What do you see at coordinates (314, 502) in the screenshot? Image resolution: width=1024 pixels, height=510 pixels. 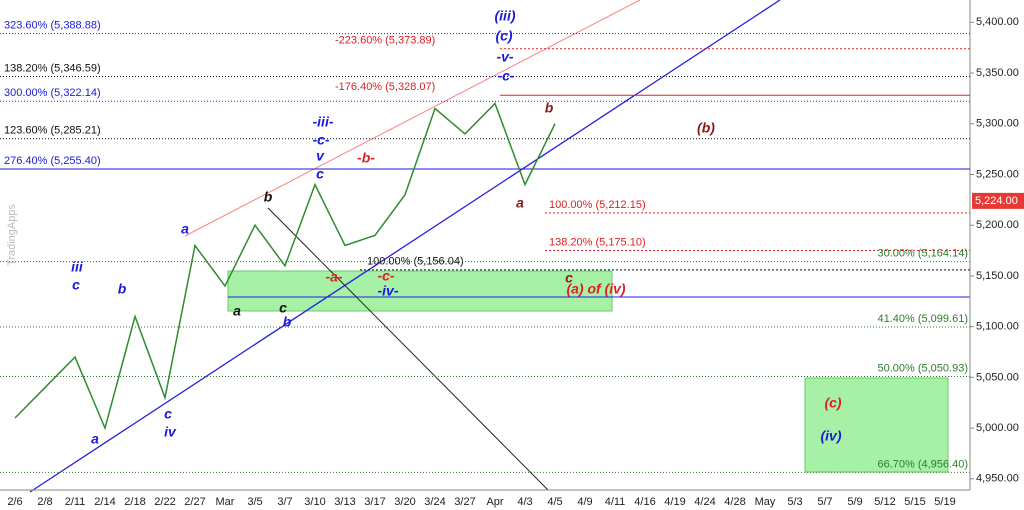 I see `x-tick-label: 3/10` at bounding box center [314, 502].